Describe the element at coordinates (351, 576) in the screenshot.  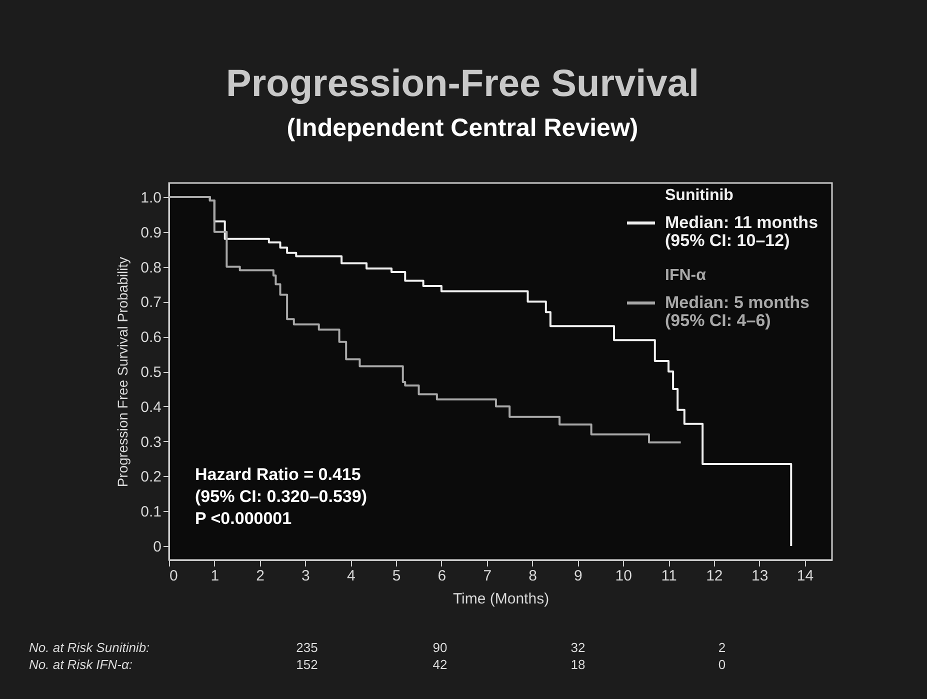
I see `x-tick-label: 4` at that location.